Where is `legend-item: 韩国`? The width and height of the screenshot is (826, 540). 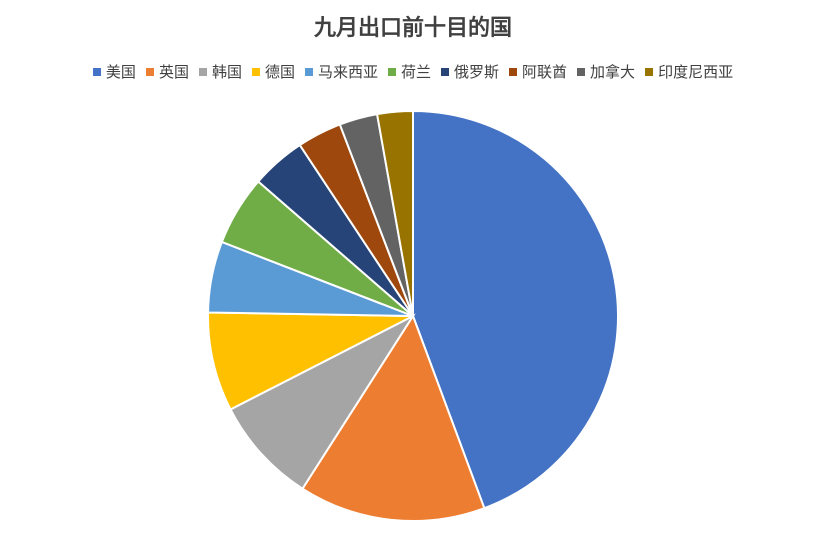 legend-item: 韩国 is located at coordinates (220, 71).